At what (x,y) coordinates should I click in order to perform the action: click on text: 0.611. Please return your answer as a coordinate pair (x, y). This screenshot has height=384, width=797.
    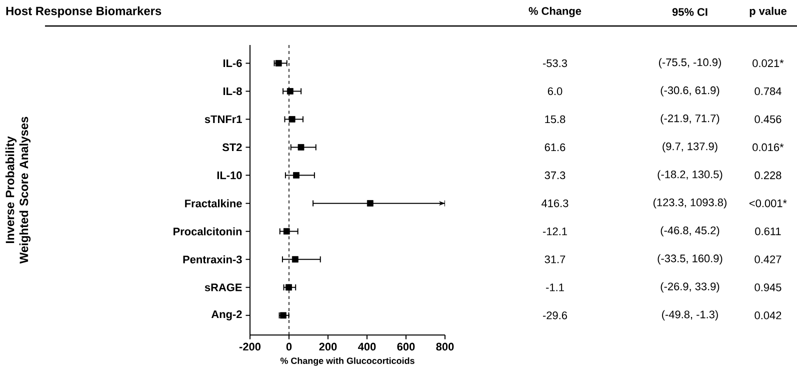
    Looking at the image, I should click on (768, 231).